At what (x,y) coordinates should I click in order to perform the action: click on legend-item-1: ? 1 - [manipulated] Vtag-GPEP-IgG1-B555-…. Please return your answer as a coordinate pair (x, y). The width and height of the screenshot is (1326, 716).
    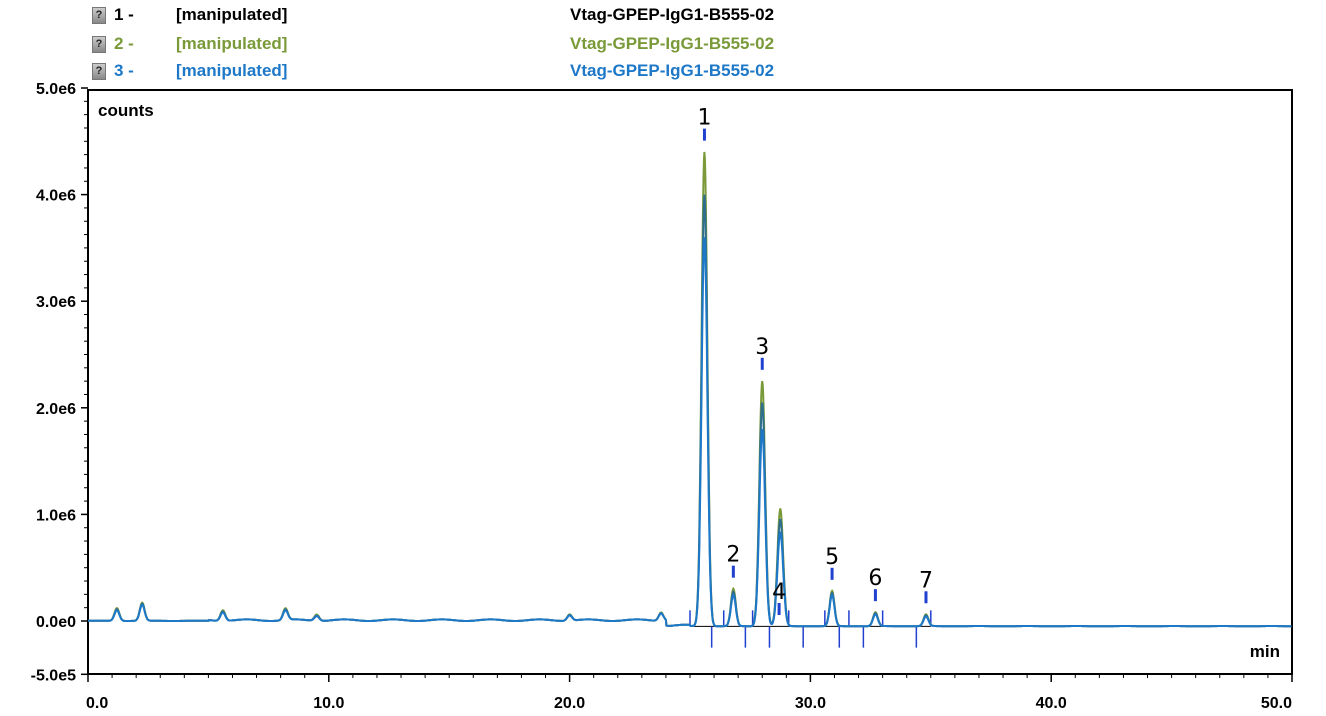
    Looking at the image, I should click on (433, 15).